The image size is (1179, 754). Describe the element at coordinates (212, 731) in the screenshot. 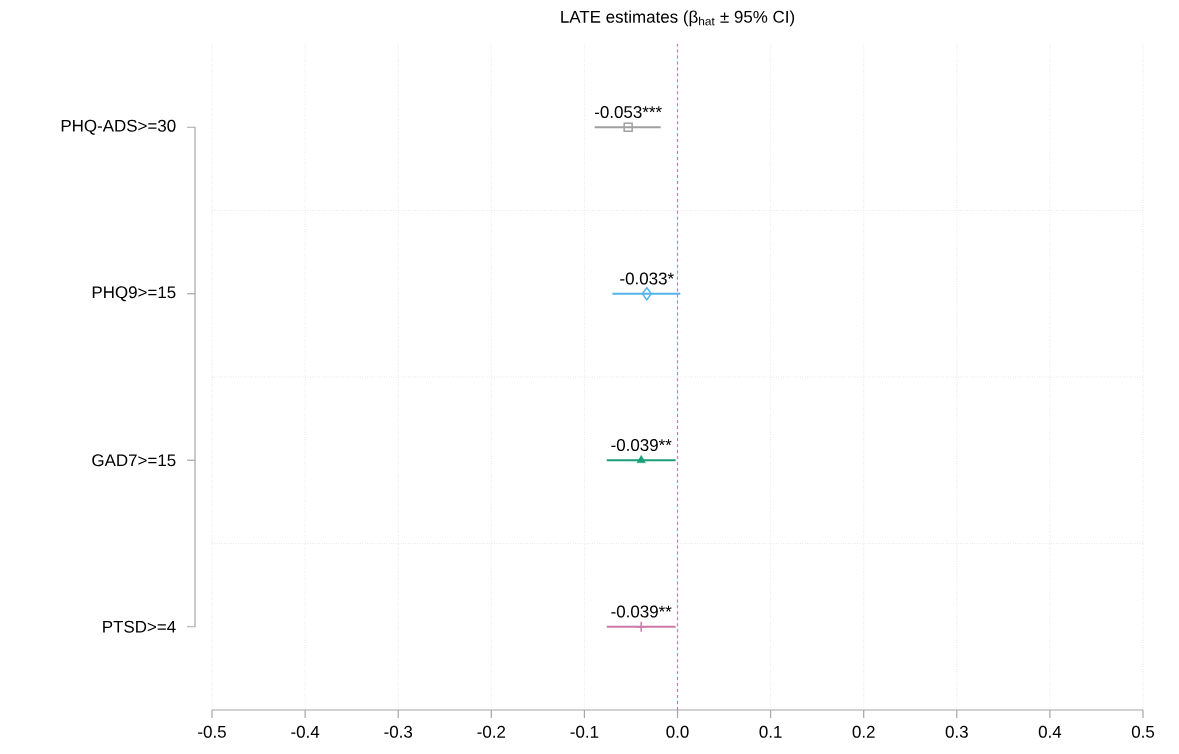

I see `x-tick-label: -0.5` at that location.